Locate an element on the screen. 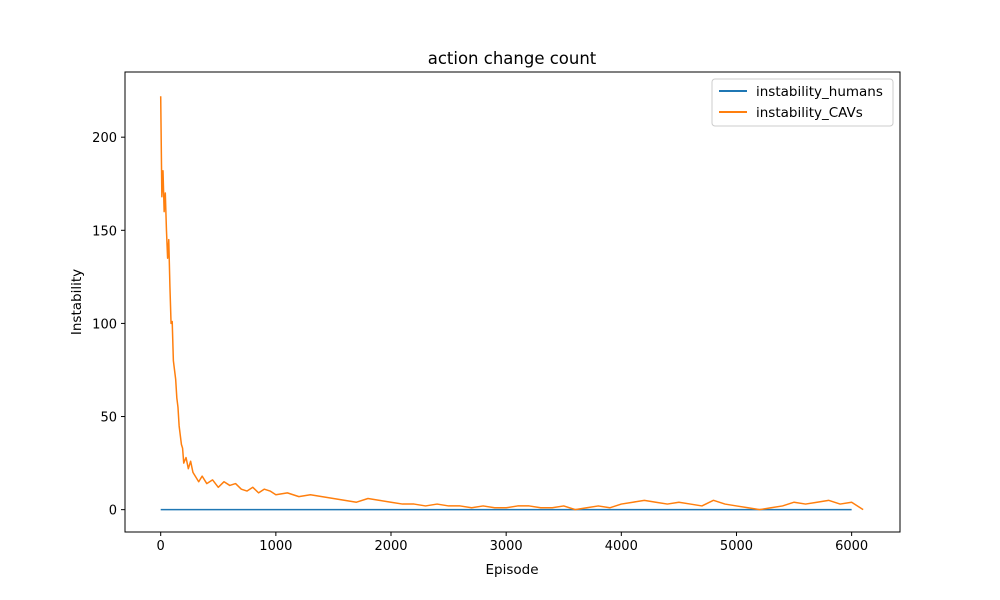 The image size is (1000, 600). x-tick-label: 4000 is located at coordinates (621, 546).